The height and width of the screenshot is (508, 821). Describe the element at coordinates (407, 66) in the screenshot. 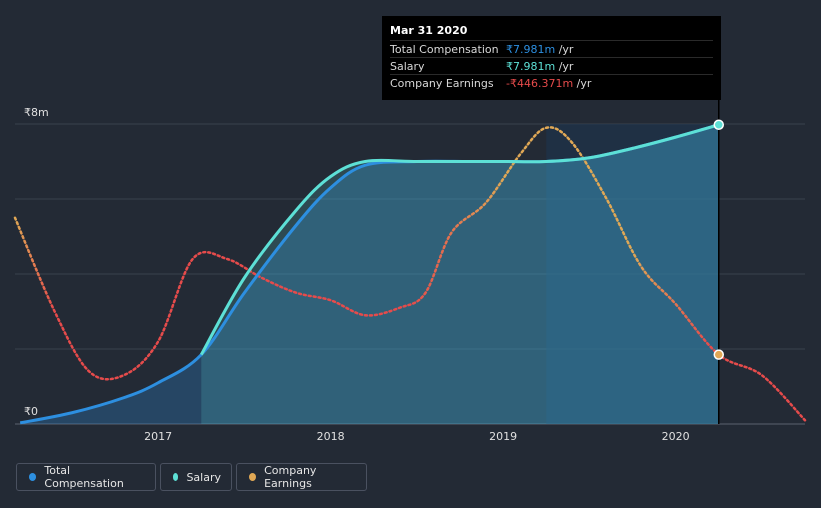

I see `tooltip-label: Salary` at that location.